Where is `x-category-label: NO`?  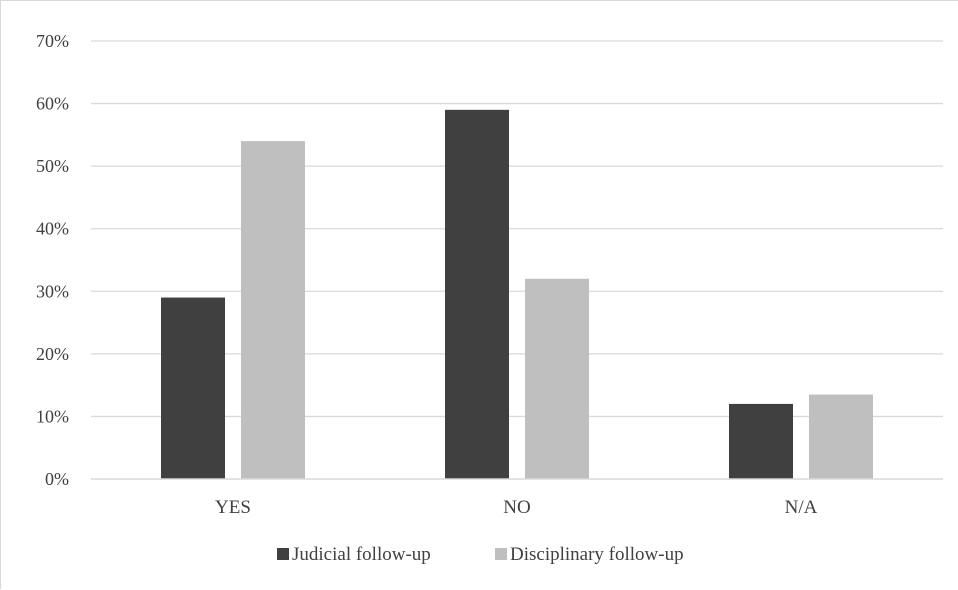
x-category-label: NO is located at coordinates (516, 507).